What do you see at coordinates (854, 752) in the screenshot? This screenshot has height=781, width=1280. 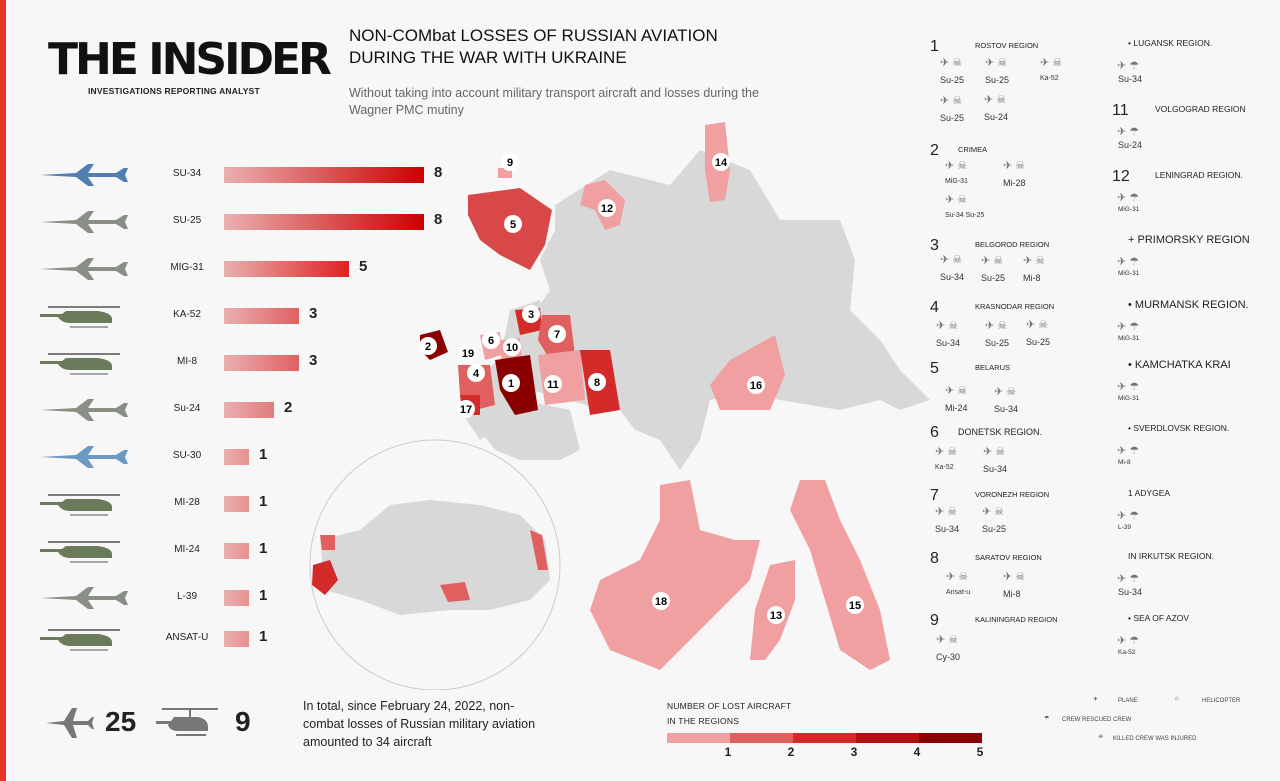 I see `legend-level: 3` at bounding box center [854, 752].